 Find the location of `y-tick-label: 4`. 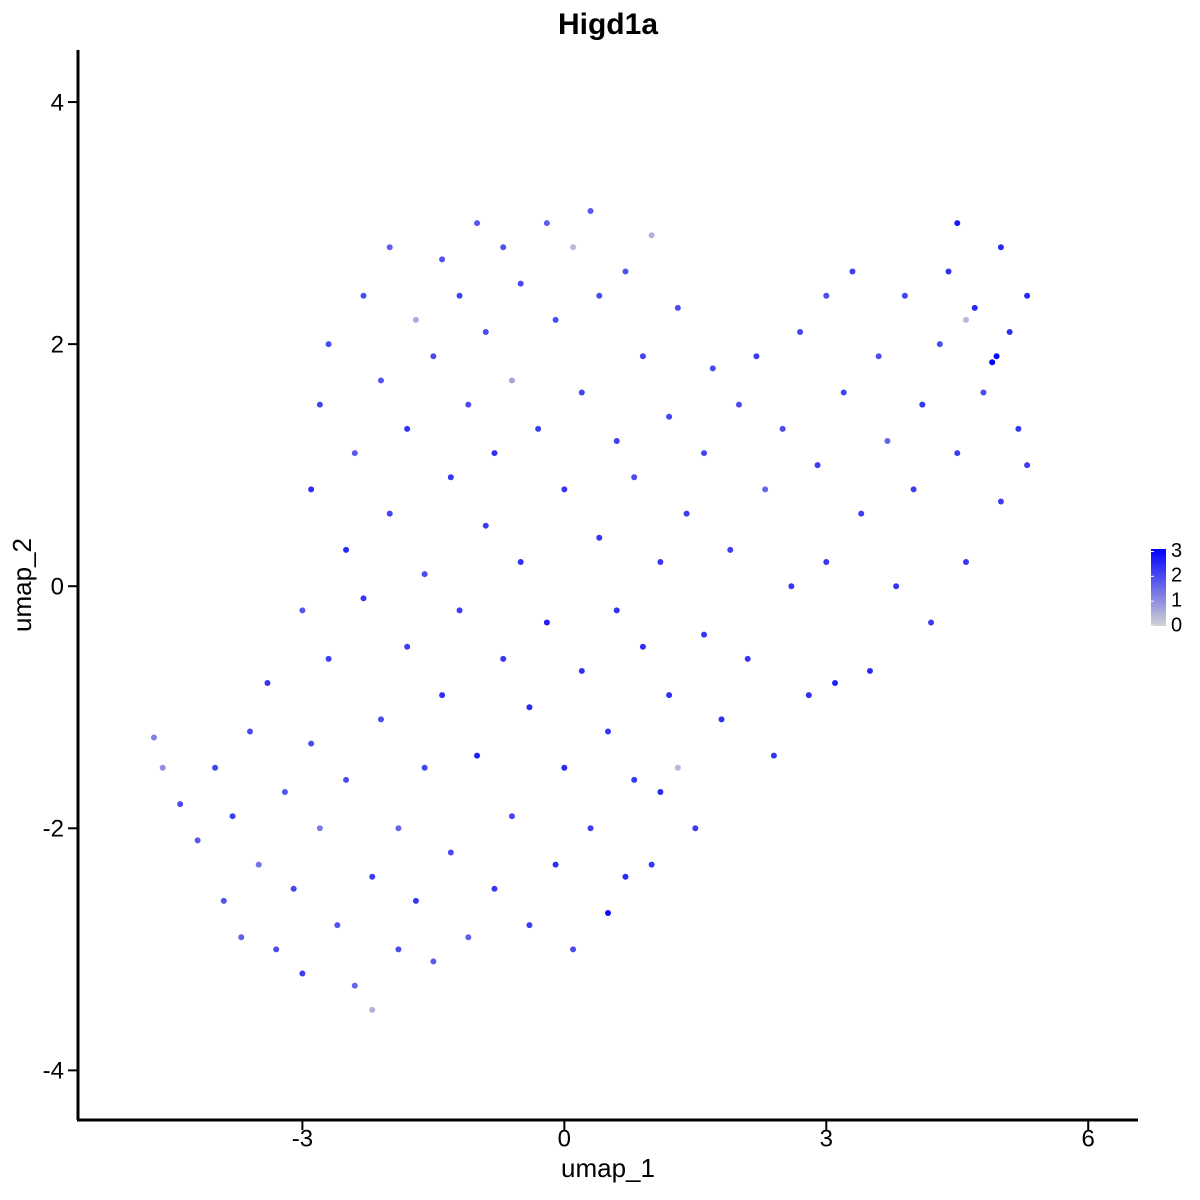

y-tick-label: 4 is located at coordinates (57, 102).